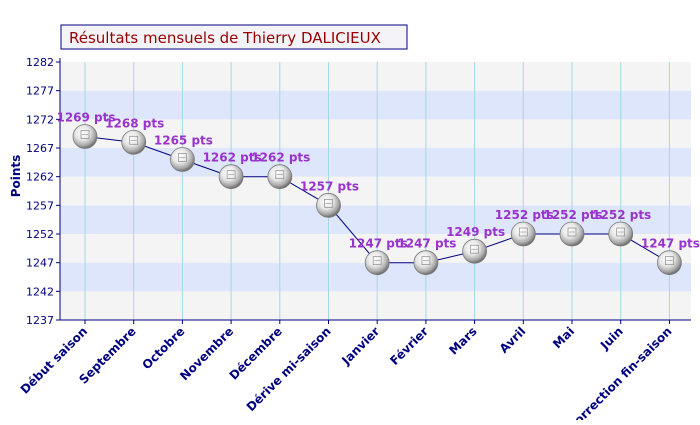 The image size is (700, 425). Describe the element at coordinates (134, 123) in the screenshot. I see `data-label: 1268 pts` at that location.